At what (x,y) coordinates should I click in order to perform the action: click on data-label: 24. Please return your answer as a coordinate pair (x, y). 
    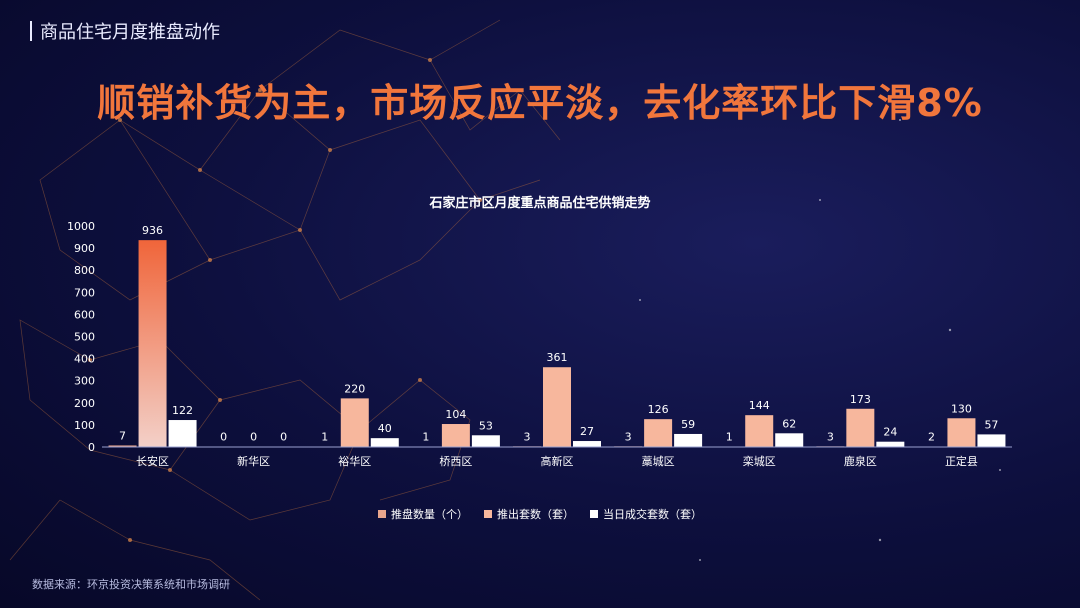
    Looking at the image, I should click on (890, 432).